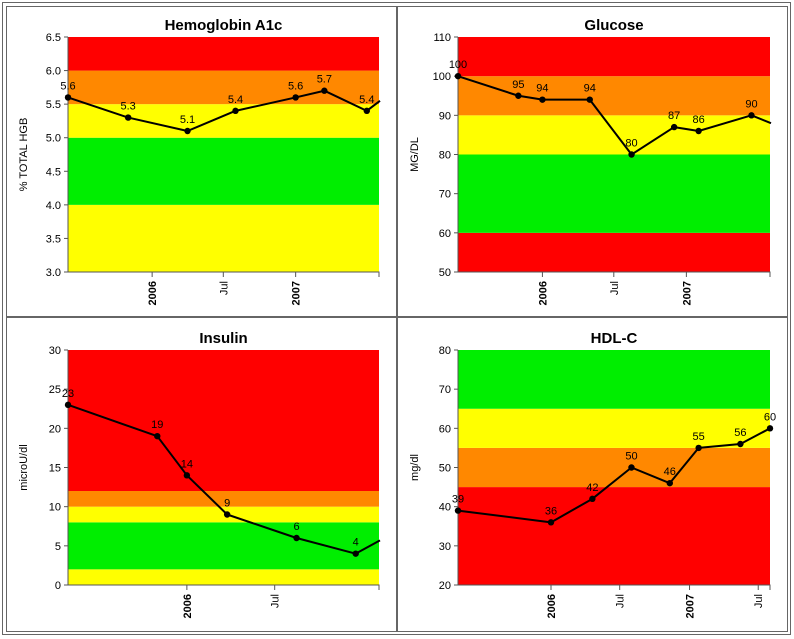  Describe the element at coordinates (356, 543) in the screenshot. I see `data-label: 4` at that location.